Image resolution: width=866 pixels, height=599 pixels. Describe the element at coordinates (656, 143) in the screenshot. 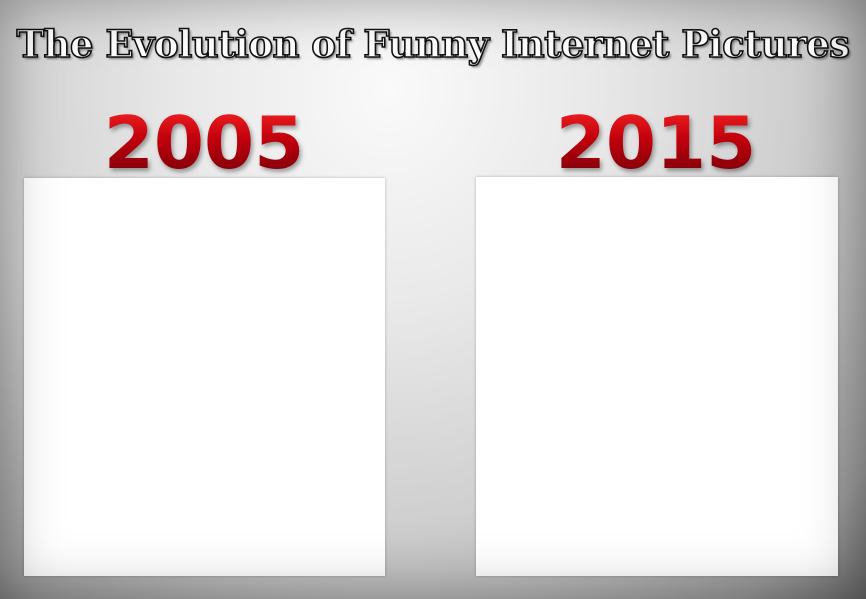

I see `year-label-right: 2015` at that location.